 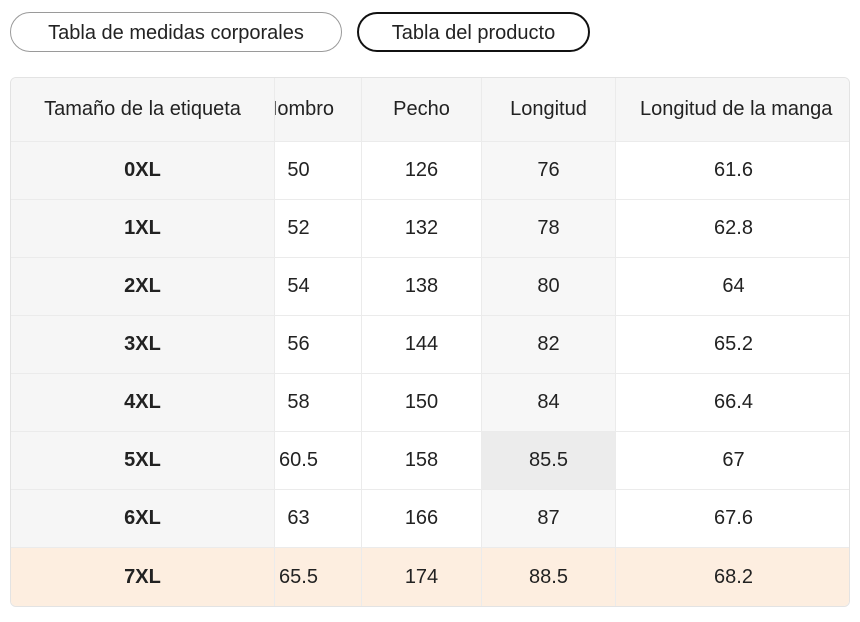 I want to click on tab: Tabla de medidas corporales, so click(x=176, y=32).